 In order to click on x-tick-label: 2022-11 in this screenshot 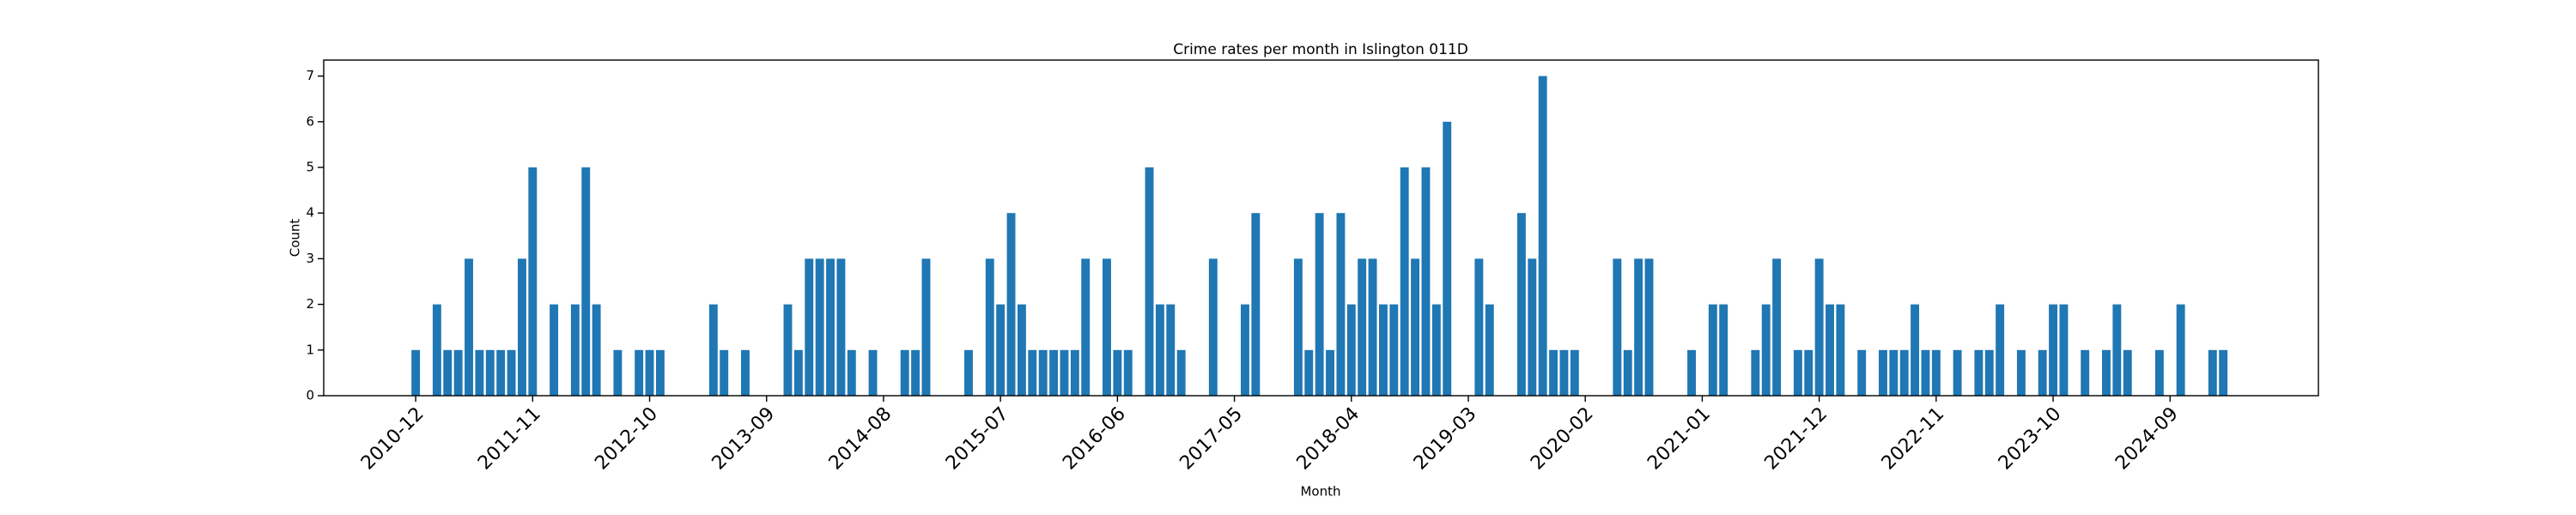, I will do `click(1914, 439)`.